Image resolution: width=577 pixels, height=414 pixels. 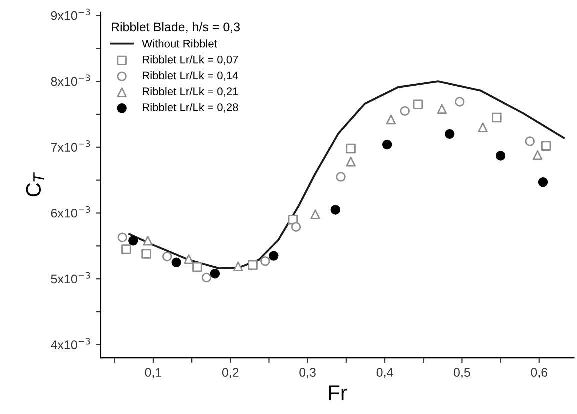 I want to click on y-tick-label: 7x10$^{−3}$, so click(x=70, y=146).